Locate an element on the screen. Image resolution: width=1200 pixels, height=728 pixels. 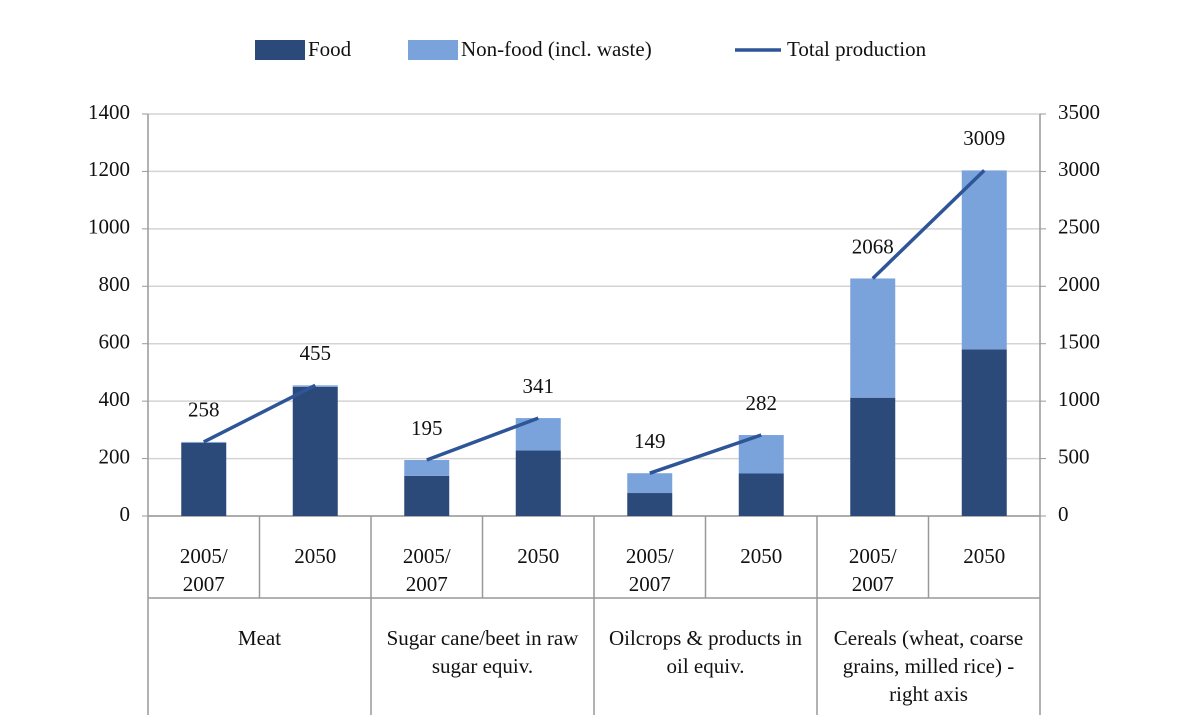
y2-tick-label: 2000 is located at coordinates (1079, 284).